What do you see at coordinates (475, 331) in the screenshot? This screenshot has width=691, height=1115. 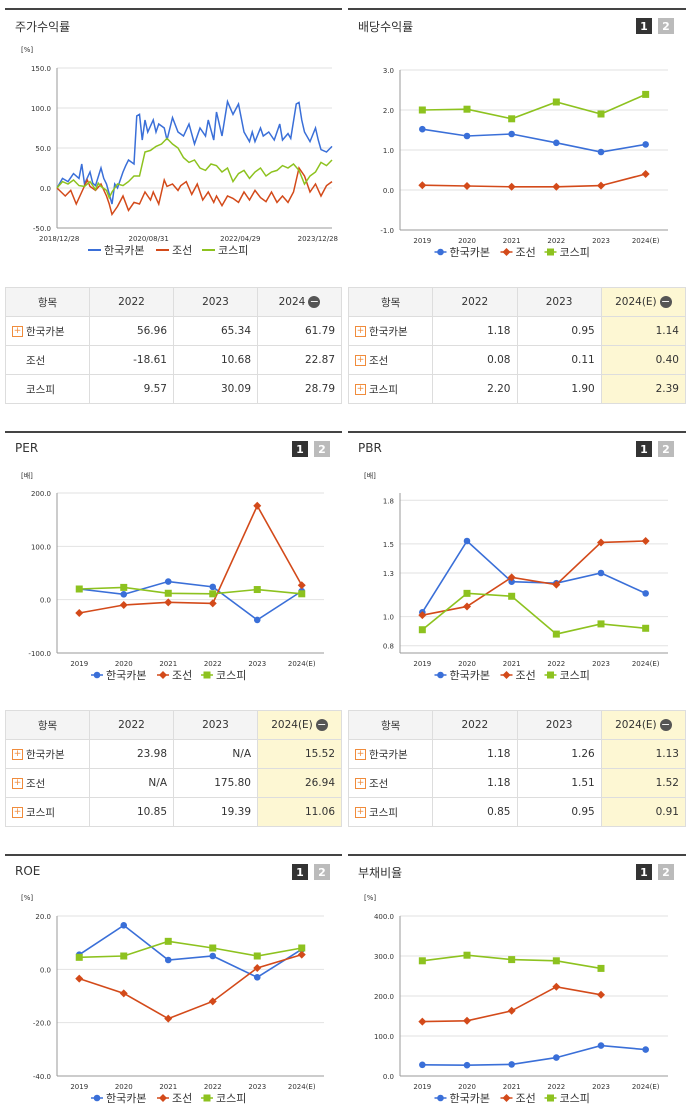 I see `table-cell: 1.18` at bounding box center [475, 331].